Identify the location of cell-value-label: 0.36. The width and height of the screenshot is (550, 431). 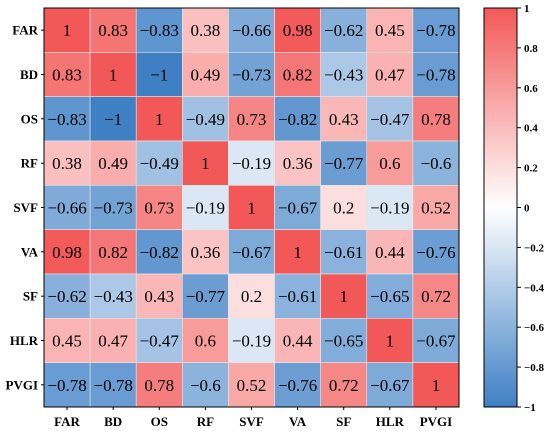
(298, 163).